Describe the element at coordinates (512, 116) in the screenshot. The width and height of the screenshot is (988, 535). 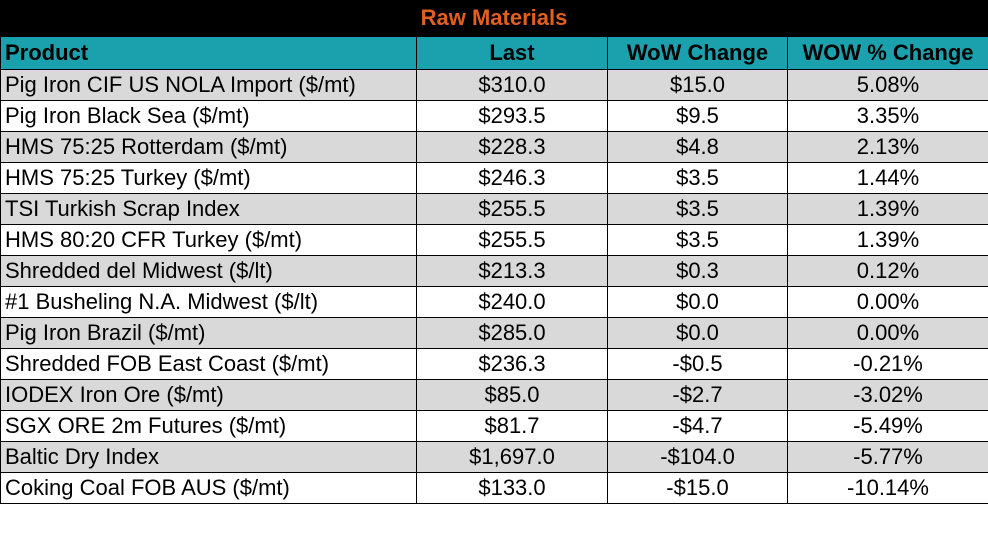
I see `last-cell: $293.5` at that location.